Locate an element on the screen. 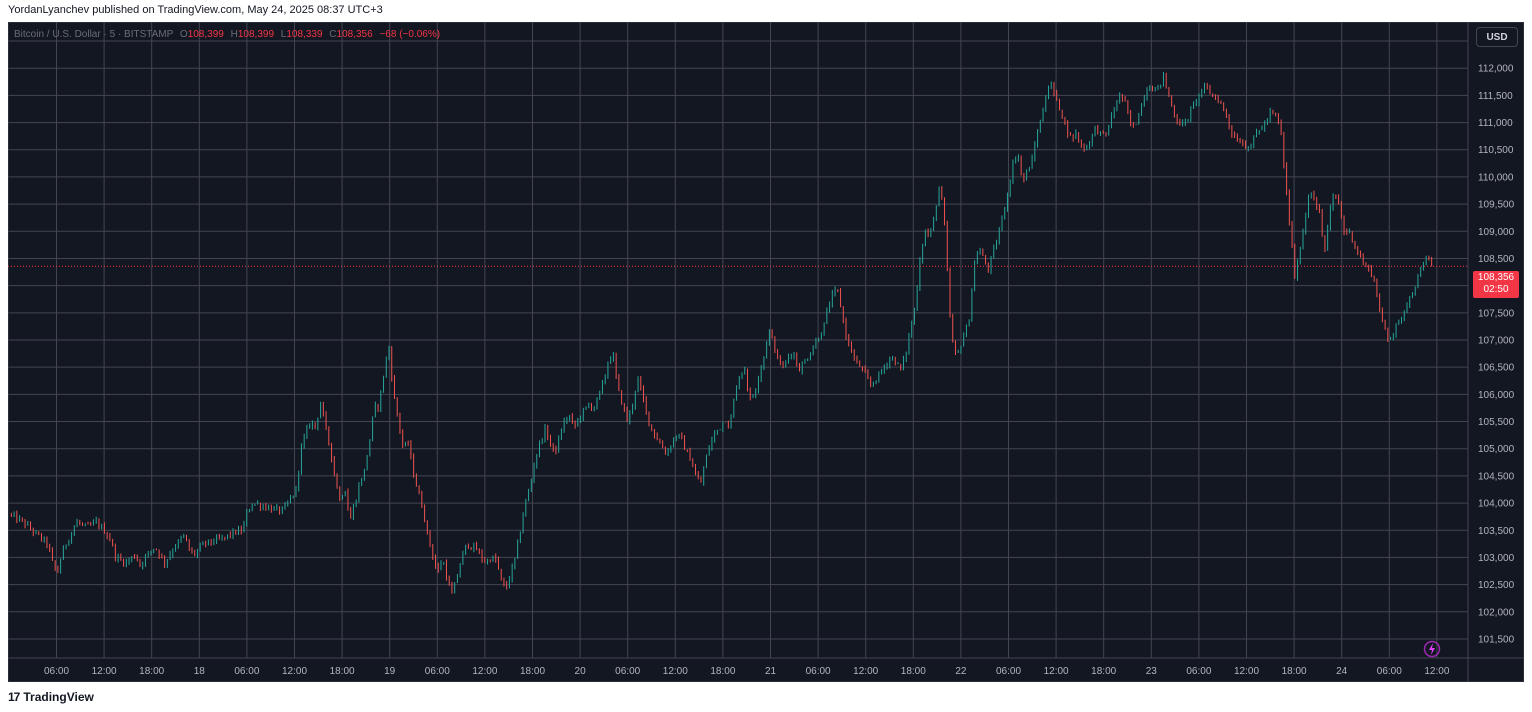 This screenshot has height=712, width=1532. price-tick-label: 110,500 is located at coordinates (1496, 150).